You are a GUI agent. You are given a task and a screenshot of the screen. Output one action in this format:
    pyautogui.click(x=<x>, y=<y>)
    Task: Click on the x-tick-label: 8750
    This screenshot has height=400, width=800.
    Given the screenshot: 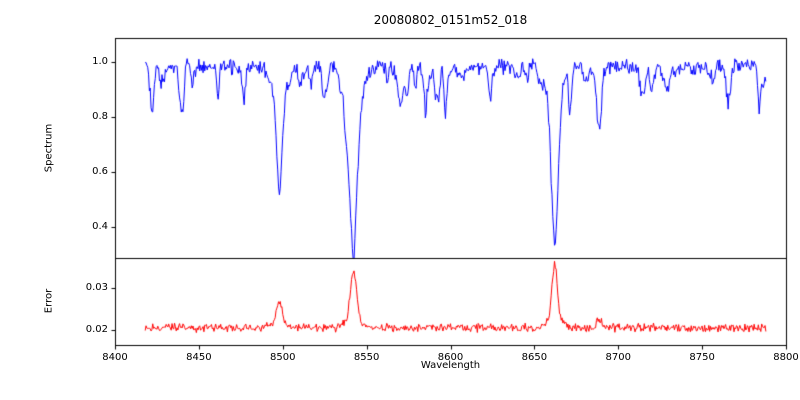 What is the action you would take?
    pyautogui.click(x=702, y=357)
    